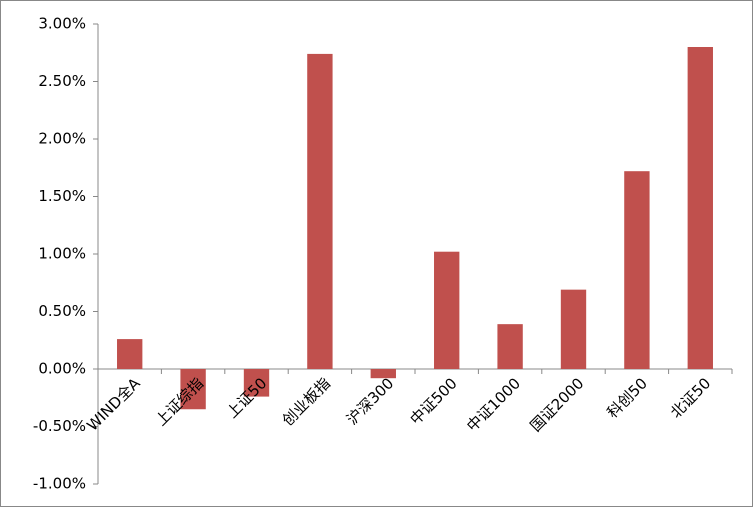 This screenshot has height=507, width=753. I want to click on y-tick-label: 2.50%, so click(62, 81).